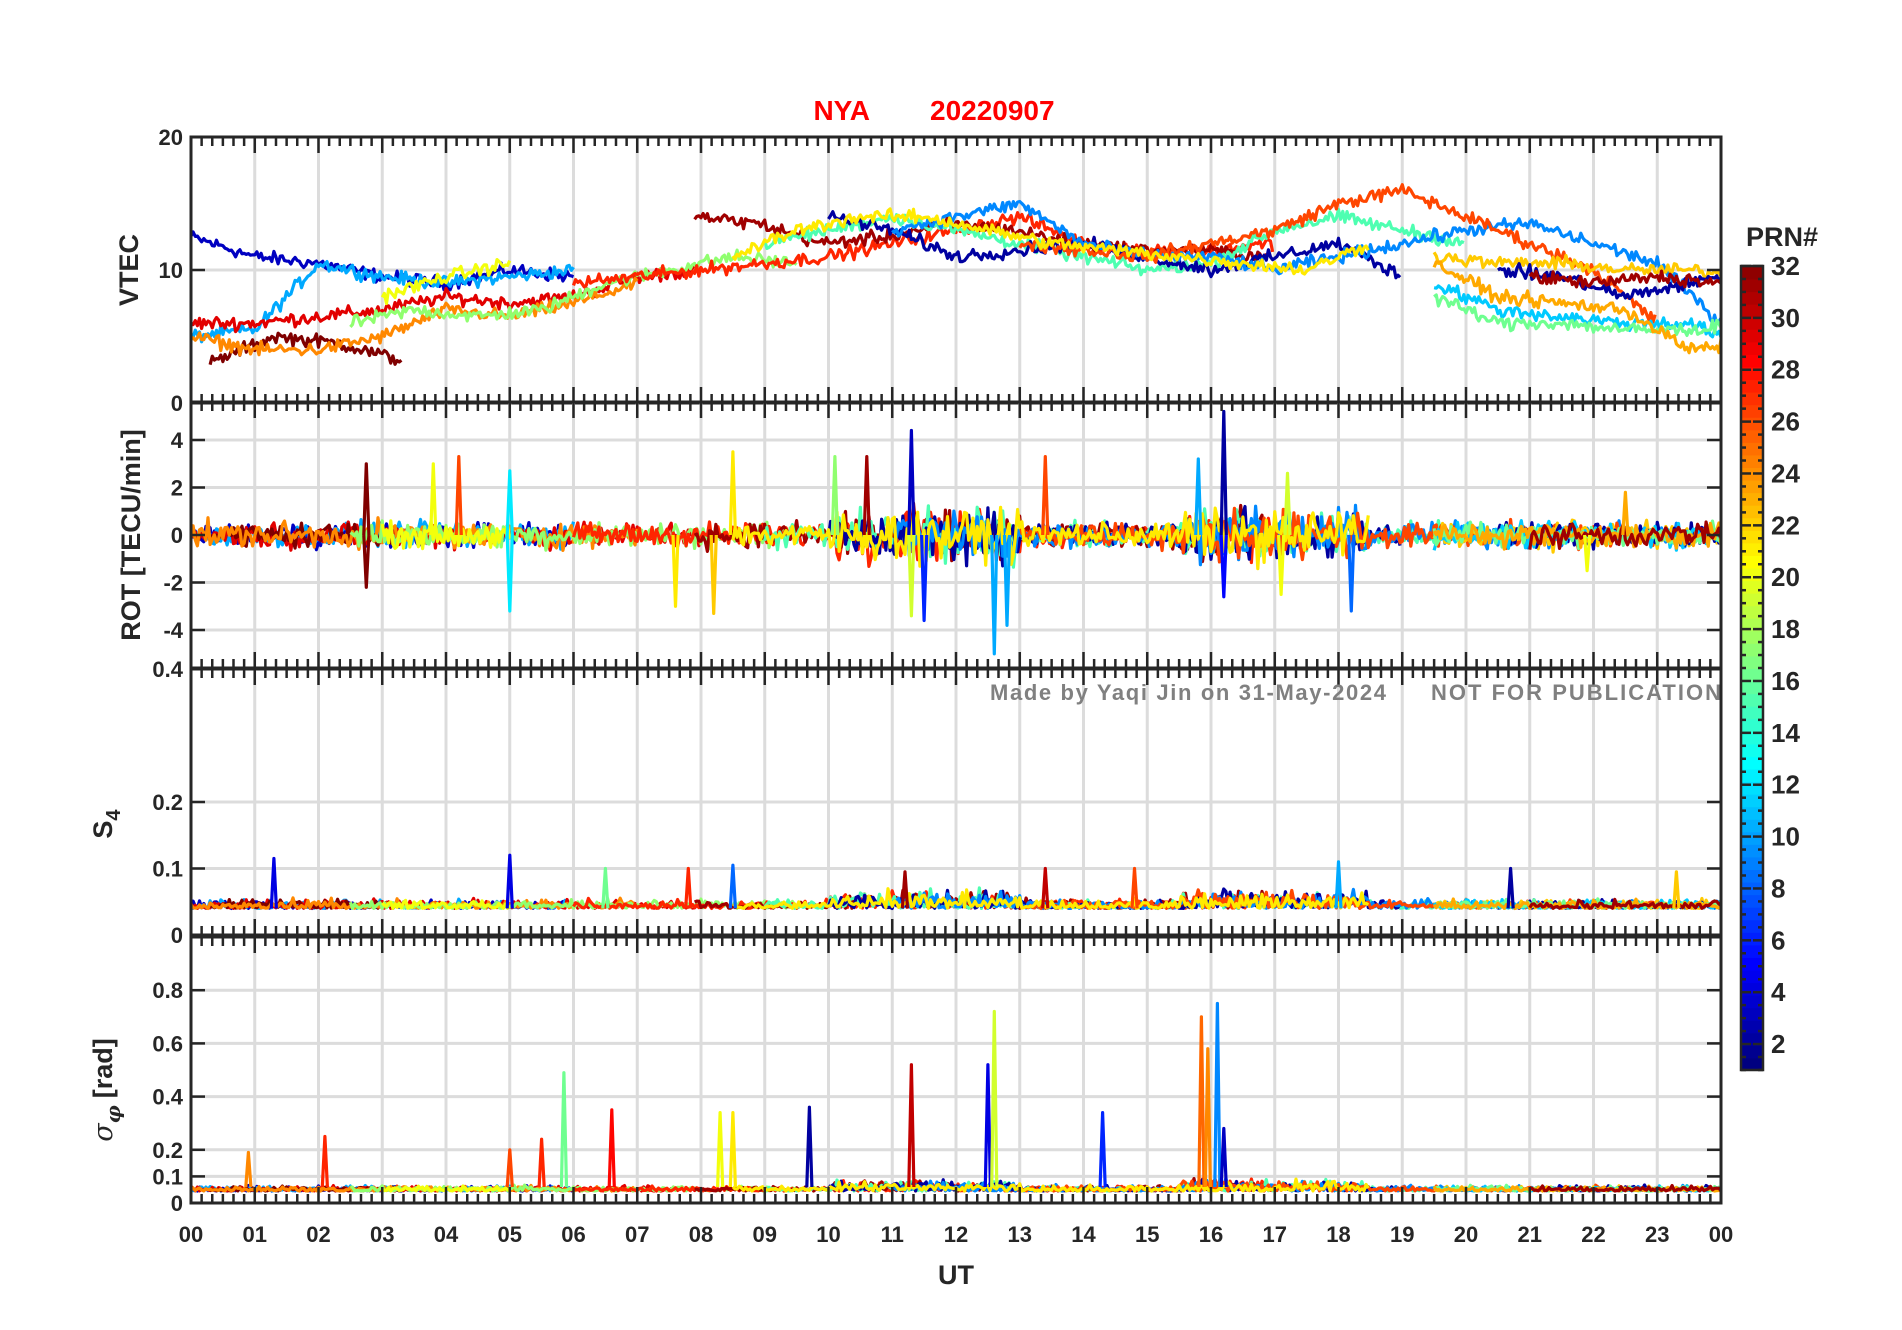 The image size is (1902, 1330). Describe the element at coordinates (366, 561) in the screenshot. I see `rot-spike-prn32` at that location.